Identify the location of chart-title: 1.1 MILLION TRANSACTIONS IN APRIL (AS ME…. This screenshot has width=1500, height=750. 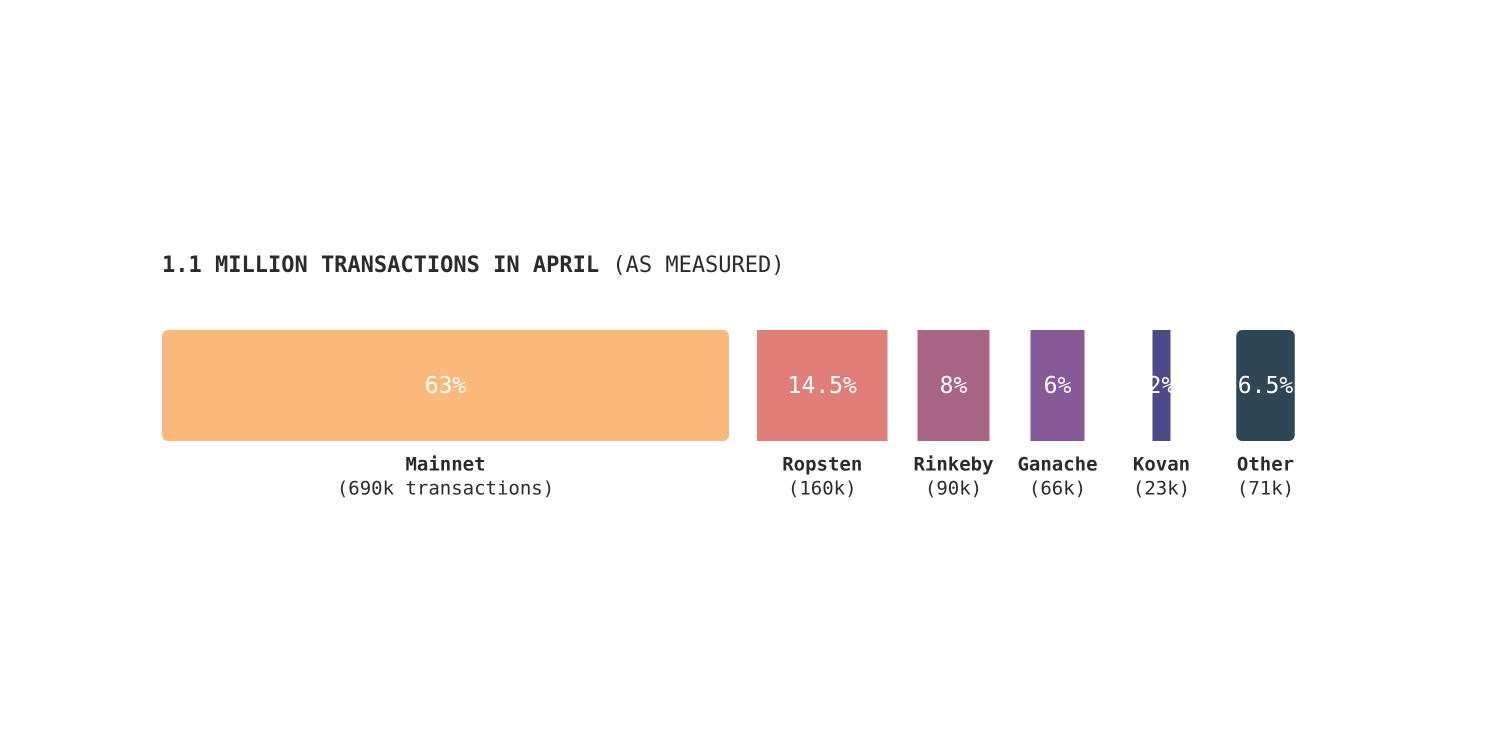
(473, 265).